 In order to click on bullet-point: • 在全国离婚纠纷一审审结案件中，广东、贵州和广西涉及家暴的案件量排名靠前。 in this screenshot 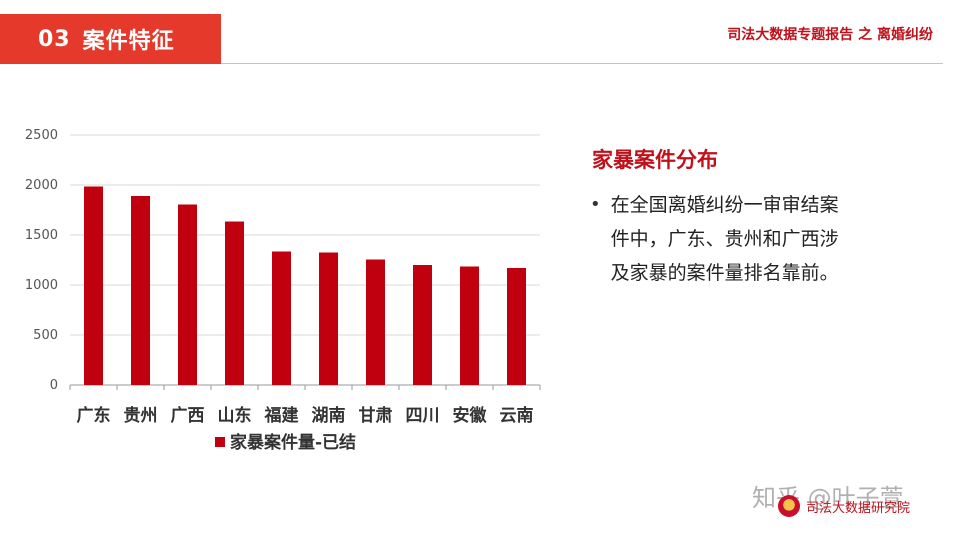, I will do `click(725, 239)`.